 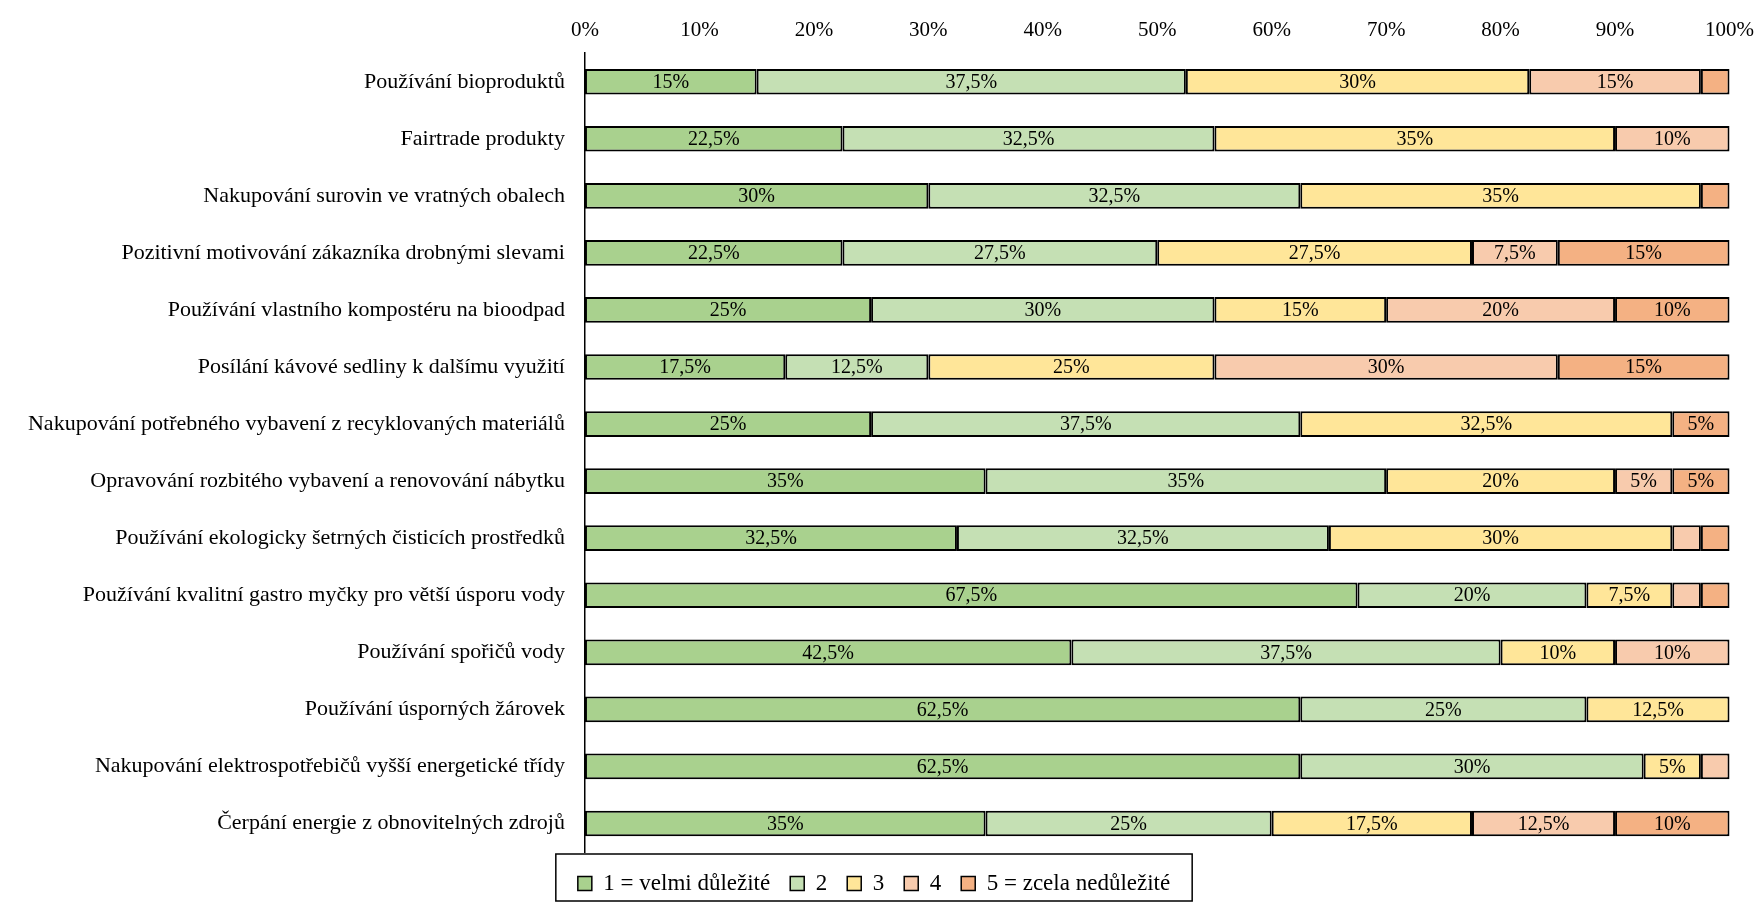 What do you see at coordinates (384, 194) in the screenshot?
I see `y-tick-label: Nakupování surovin ve vratných obalech` at bounding box center [384, 194].